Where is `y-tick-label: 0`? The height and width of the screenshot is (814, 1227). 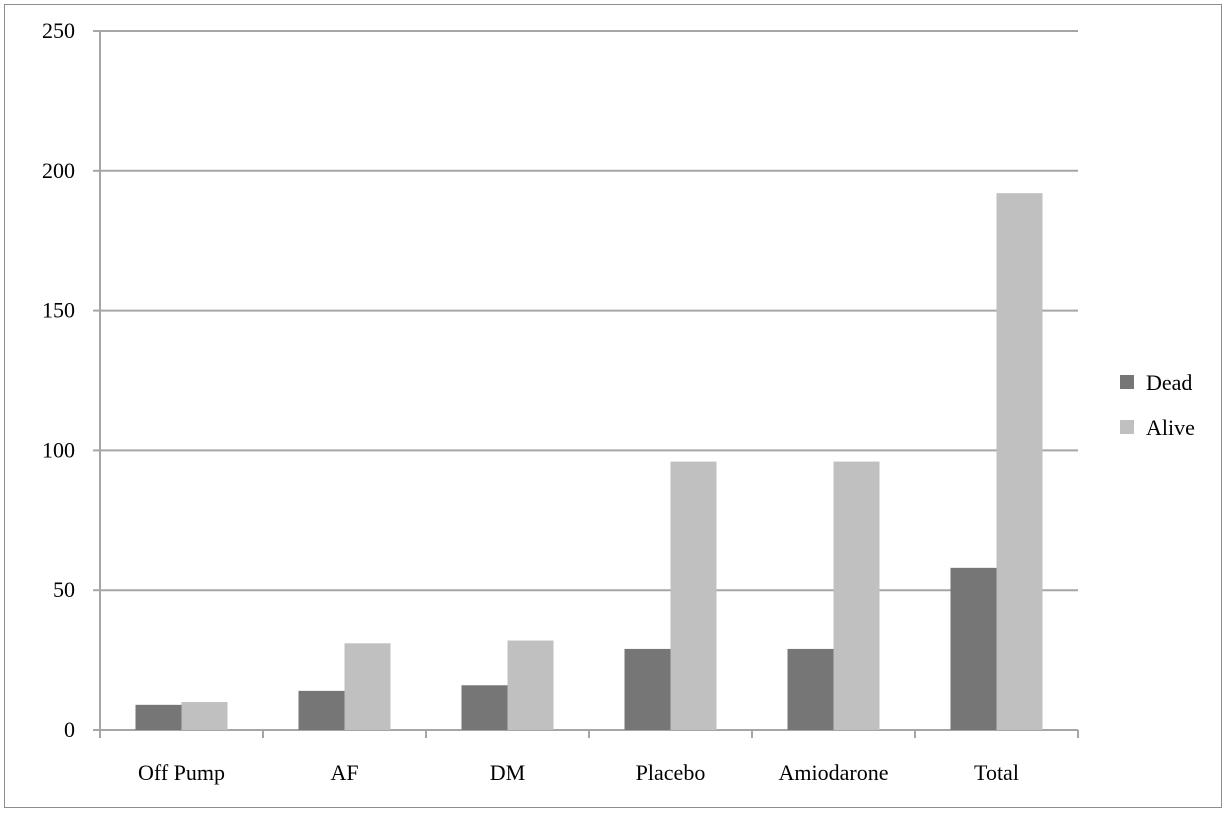 y-tick-label: 0 is located at coordinates (69, 729).